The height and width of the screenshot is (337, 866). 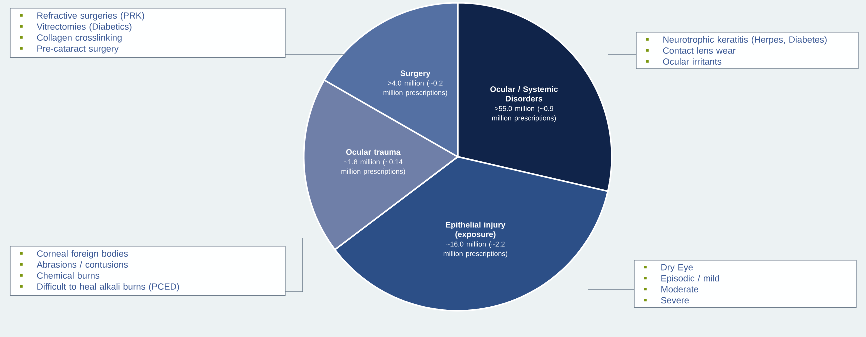 What do you see at coordinates (79, 38) in the screenshot?
I see `text: Collagen crosslinking` at bounding box center [79, 38].